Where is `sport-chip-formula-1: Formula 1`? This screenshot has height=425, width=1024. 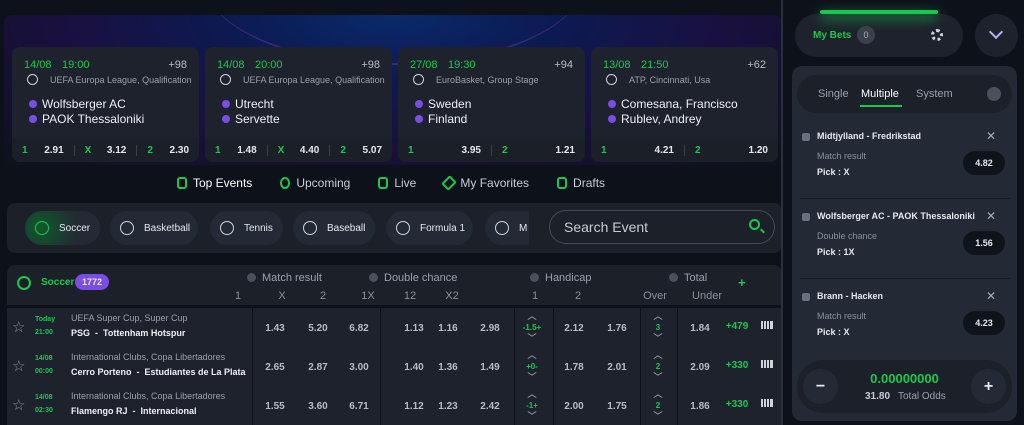
sport-chip-formula-1: Formula 1 is located at coordinates (429, 228).